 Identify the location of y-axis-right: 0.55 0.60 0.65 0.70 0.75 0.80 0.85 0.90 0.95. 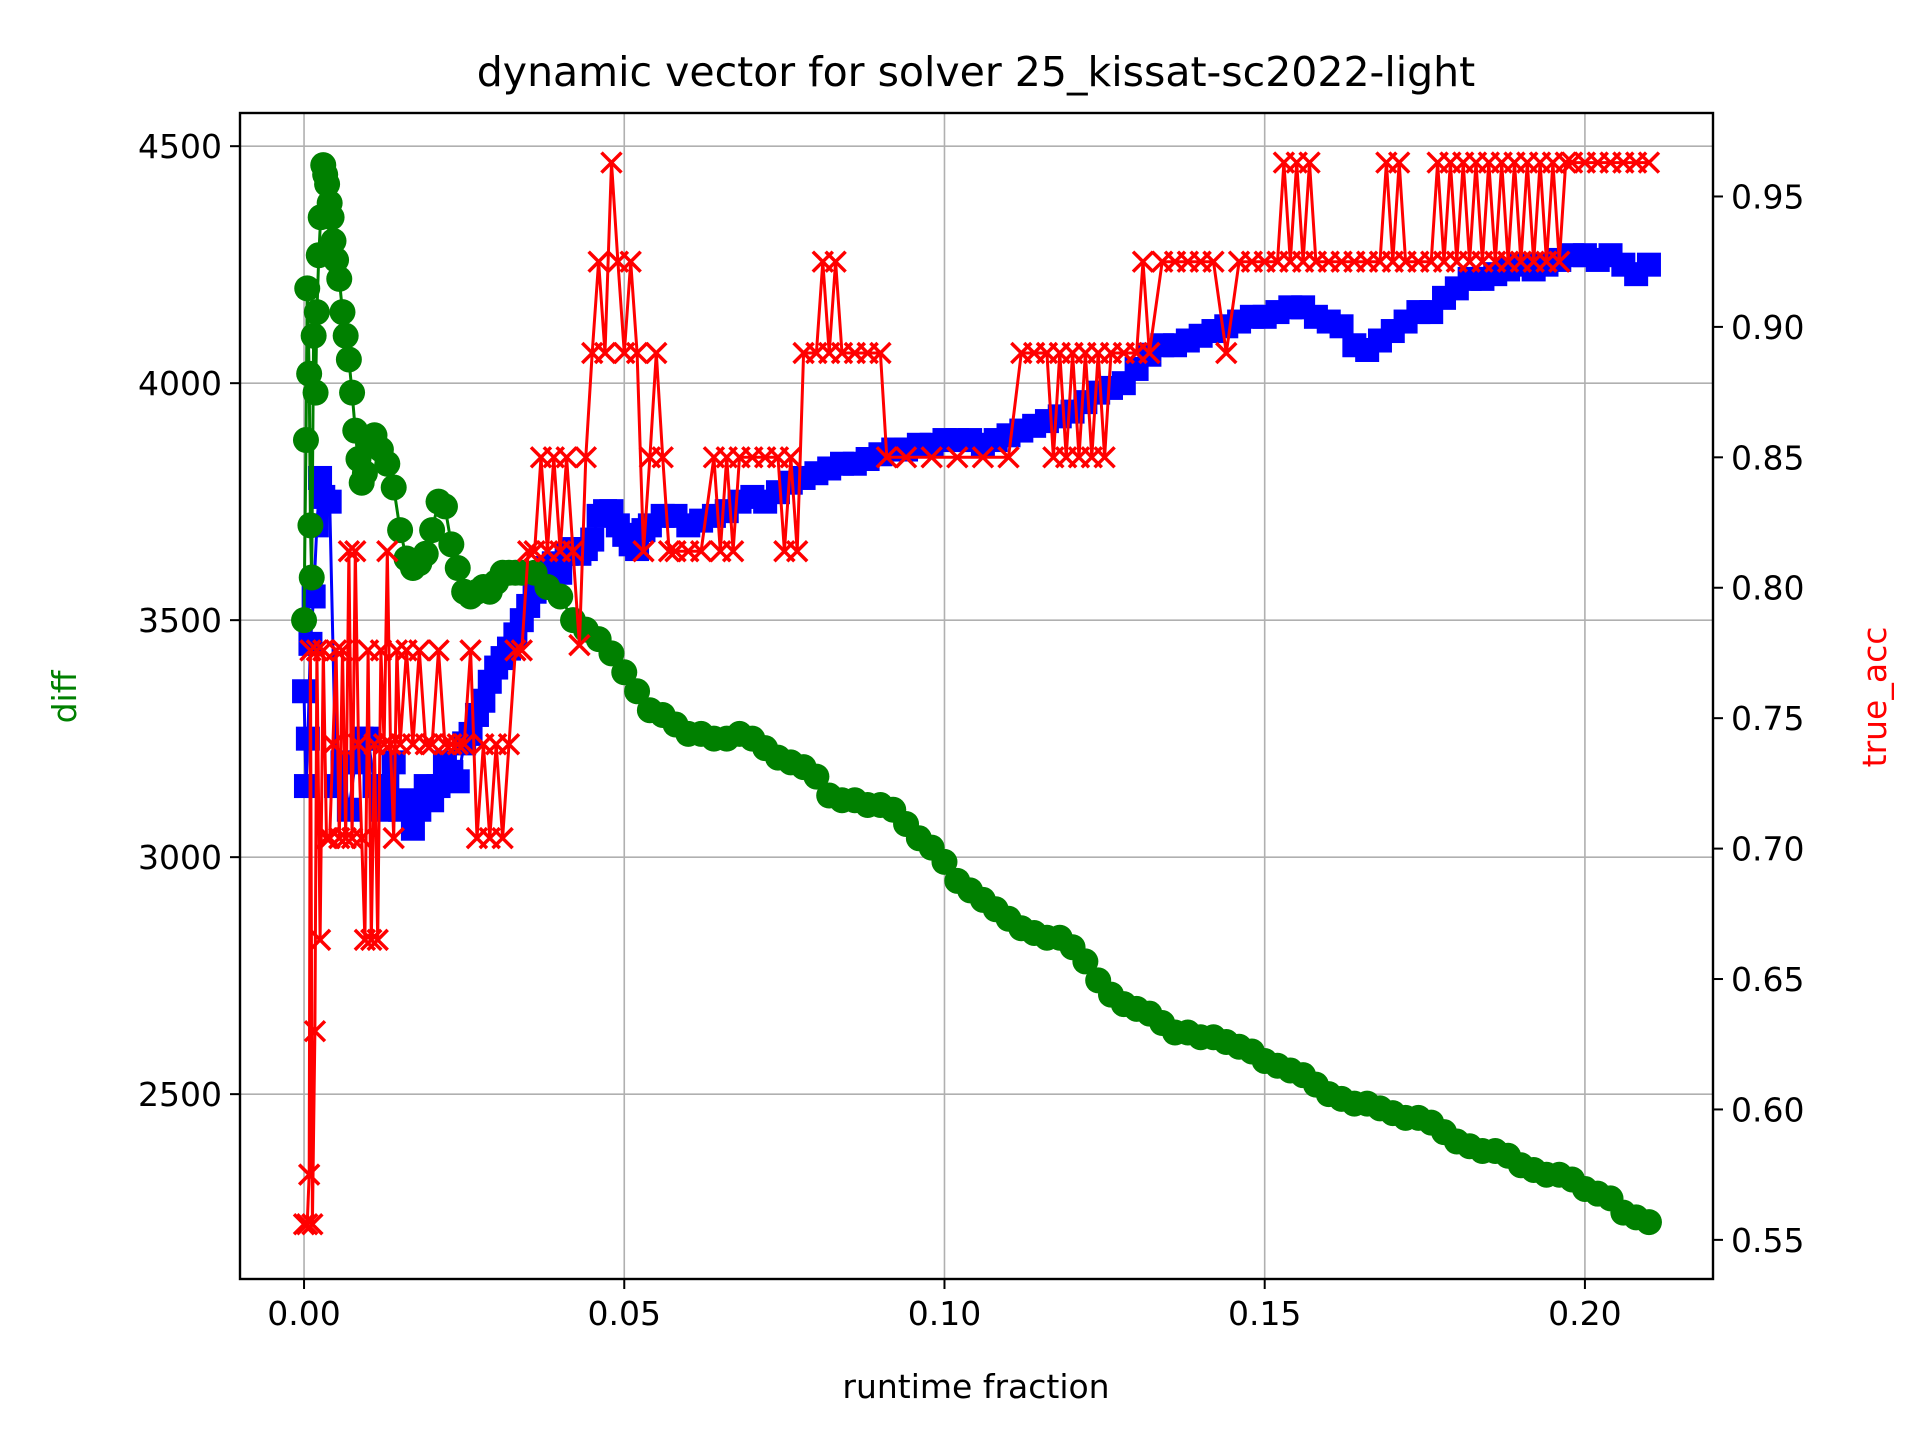
(1758, 718).